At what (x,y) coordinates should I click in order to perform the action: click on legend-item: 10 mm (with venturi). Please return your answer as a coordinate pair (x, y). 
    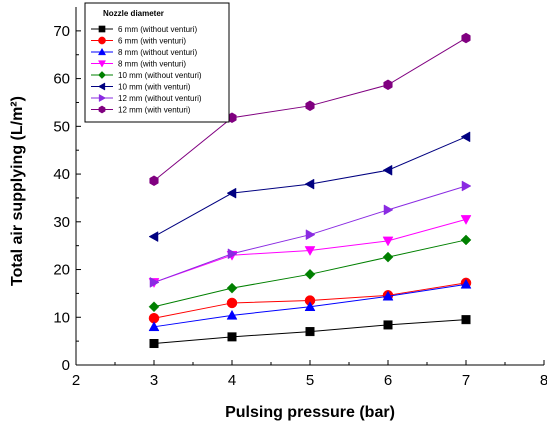
    Looking at the image, I should click on (141, 87).